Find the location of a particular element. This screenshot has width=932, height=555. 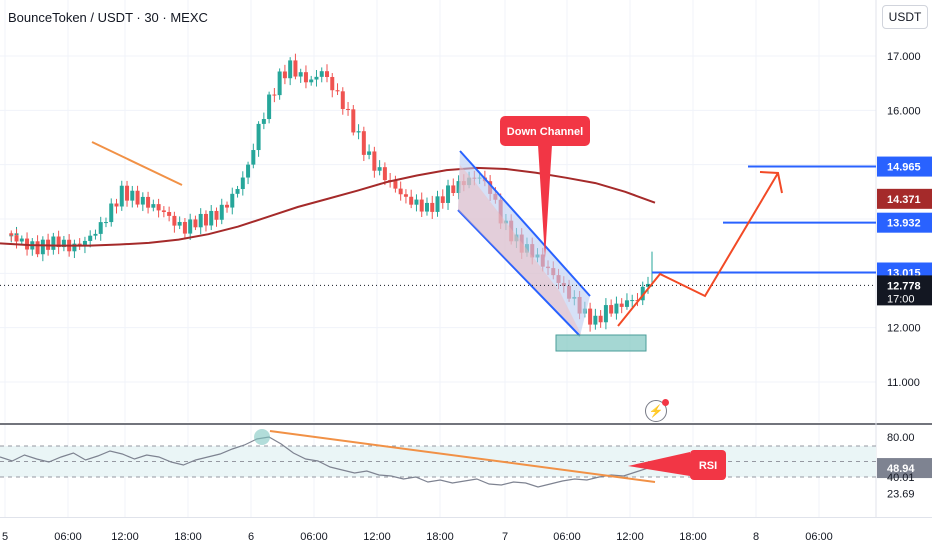

down-channel-label: Down Channel is located at coordinates (545, 132).